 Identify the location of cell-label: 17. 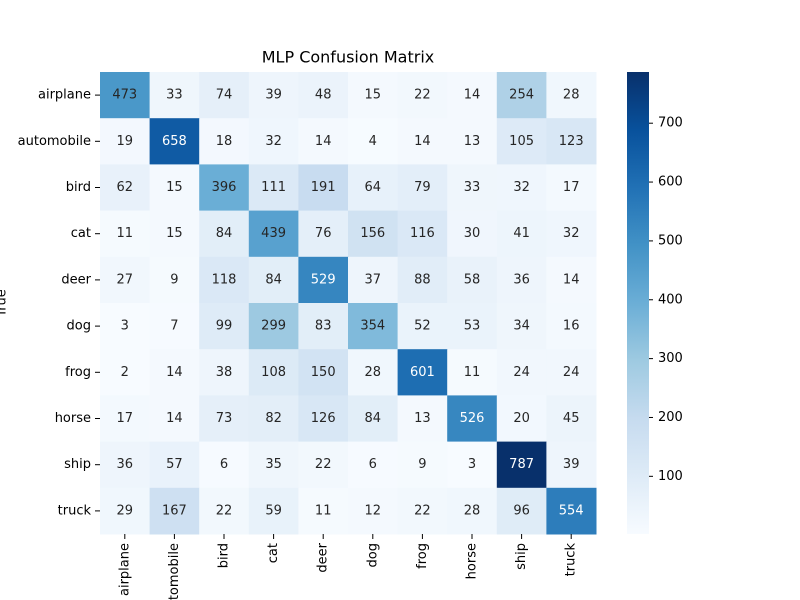
(571, 187).